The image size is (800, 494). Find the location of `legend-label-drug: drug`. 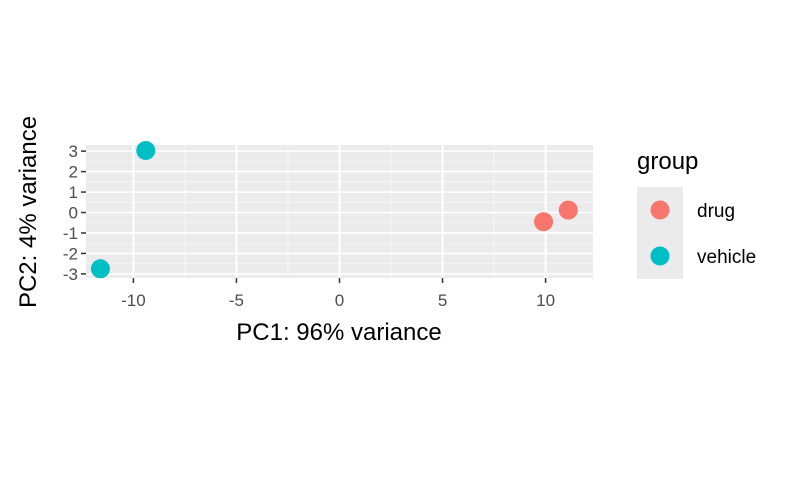

legend-label-drug: drug is located at coordinates (716, 211).